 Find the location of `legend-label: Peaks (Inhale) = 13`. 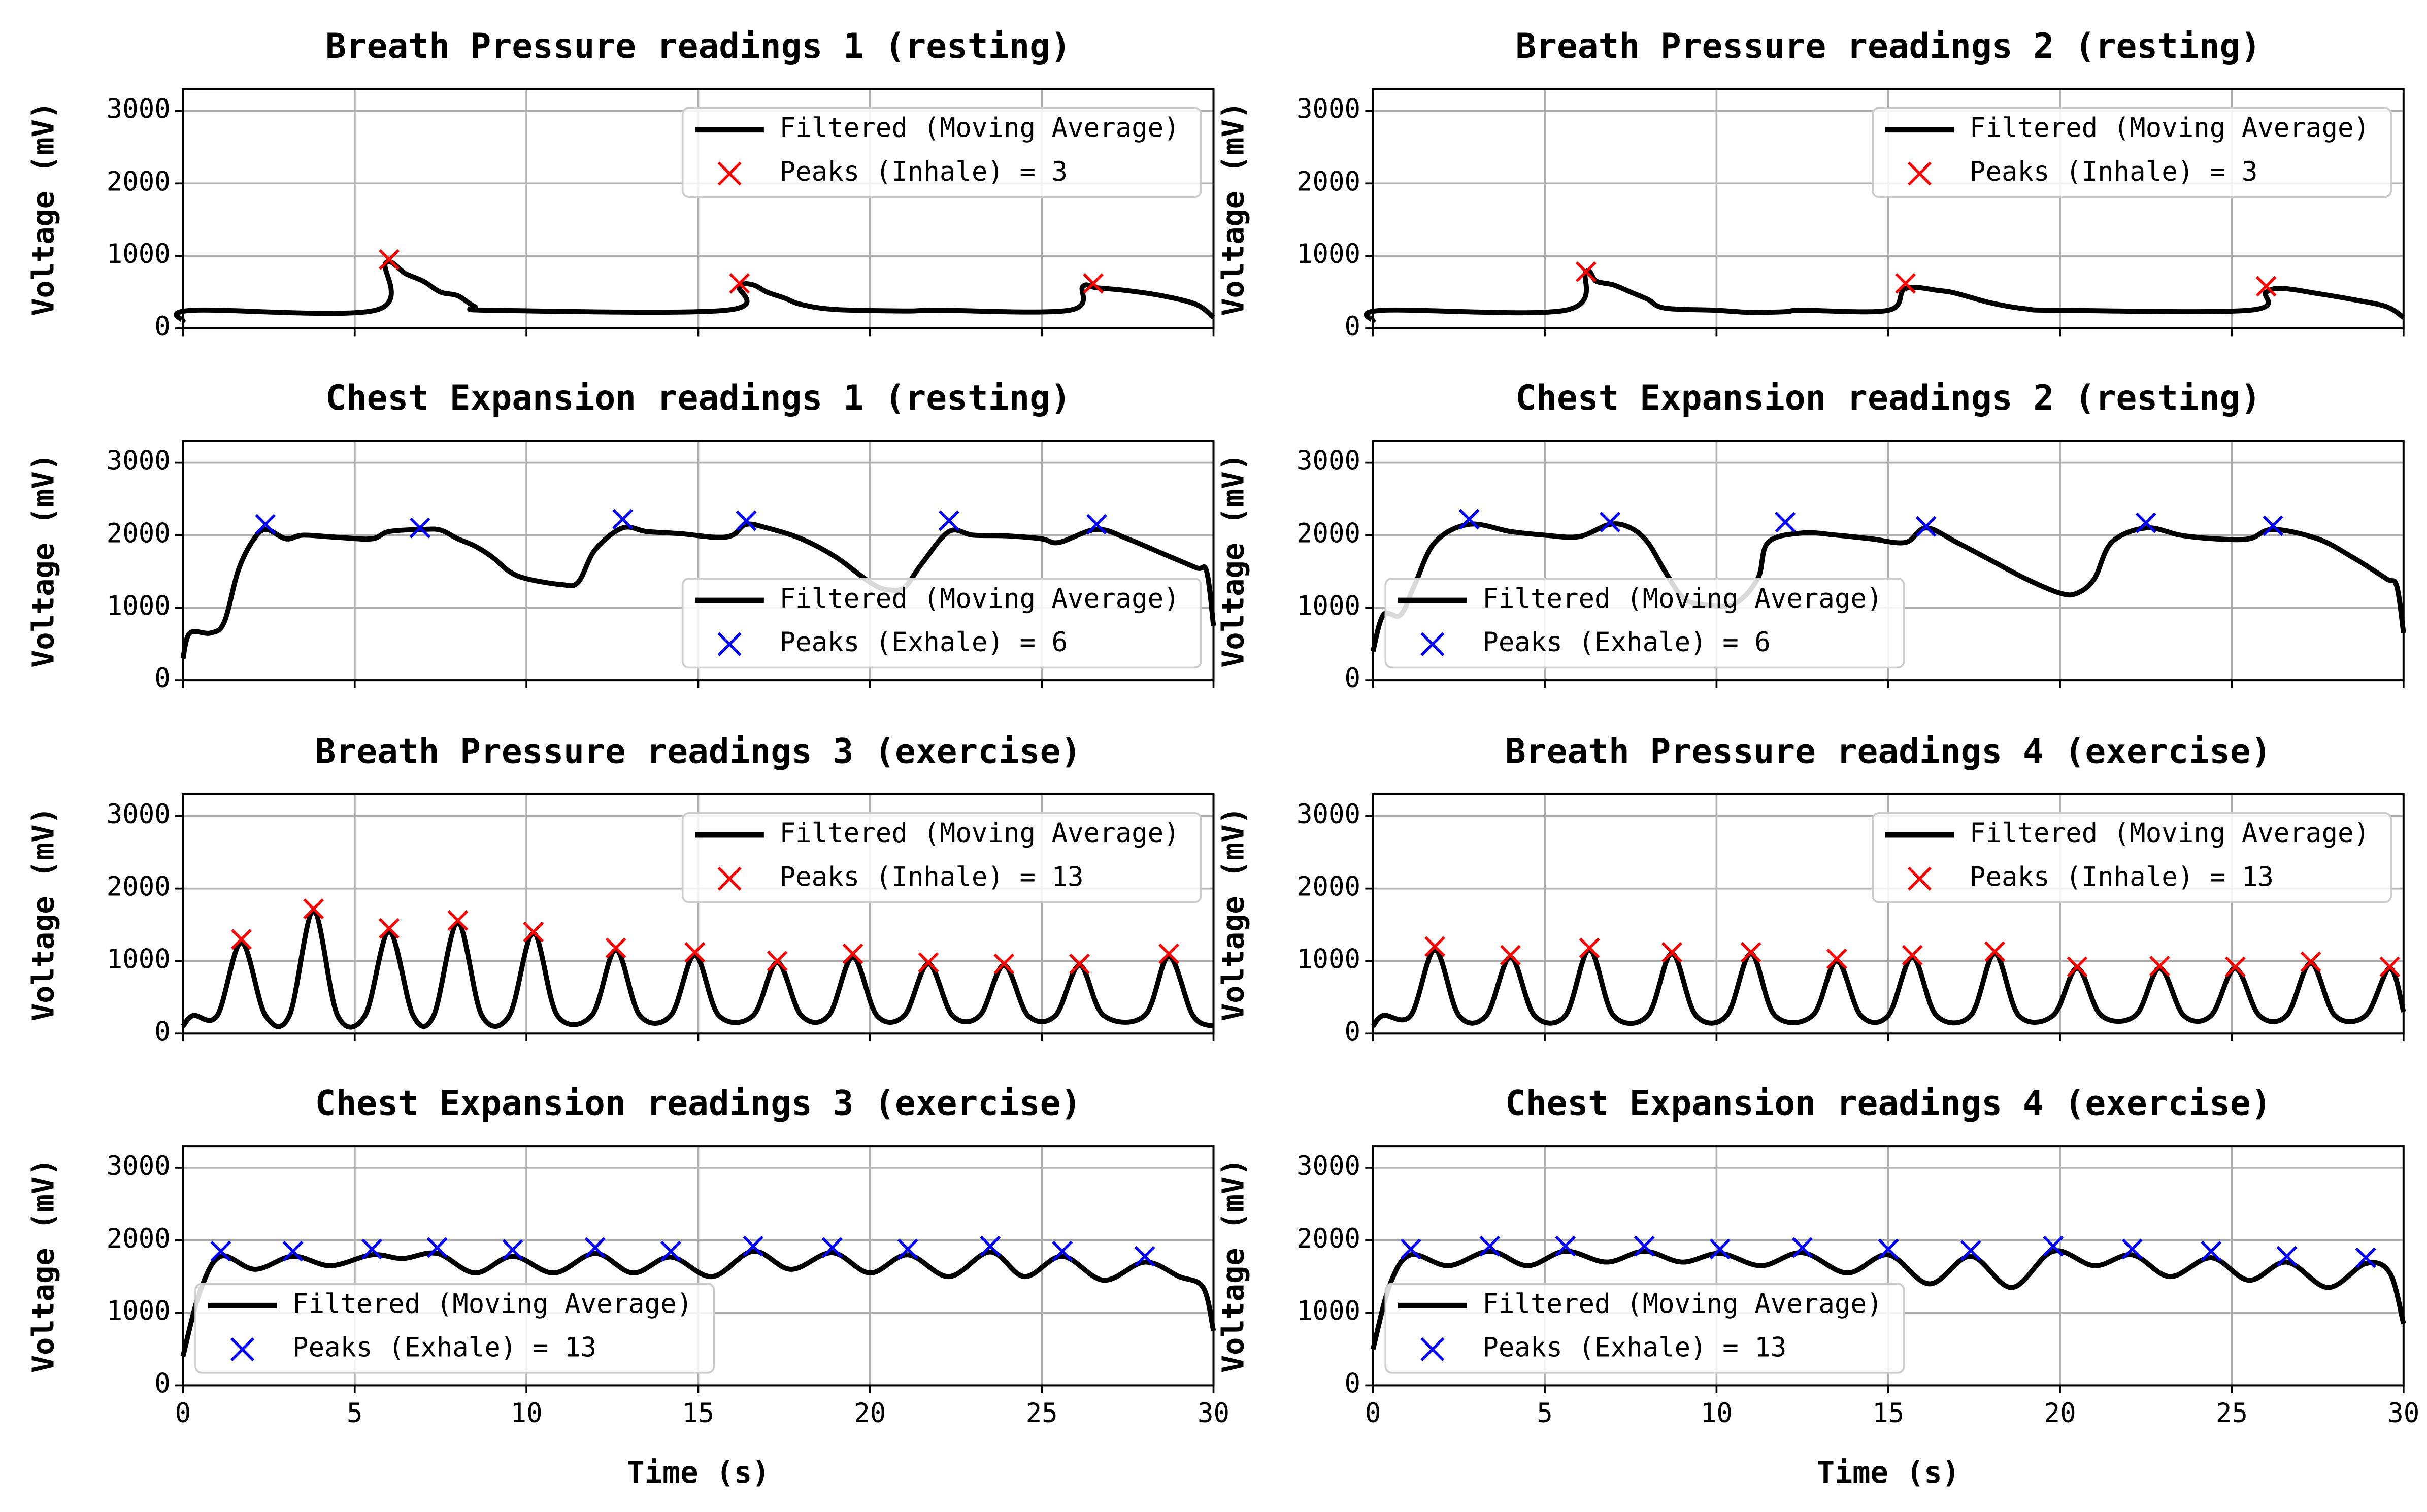

legend-label: Peaks (Inhale) = 13 is located at coordinates (932, 876).